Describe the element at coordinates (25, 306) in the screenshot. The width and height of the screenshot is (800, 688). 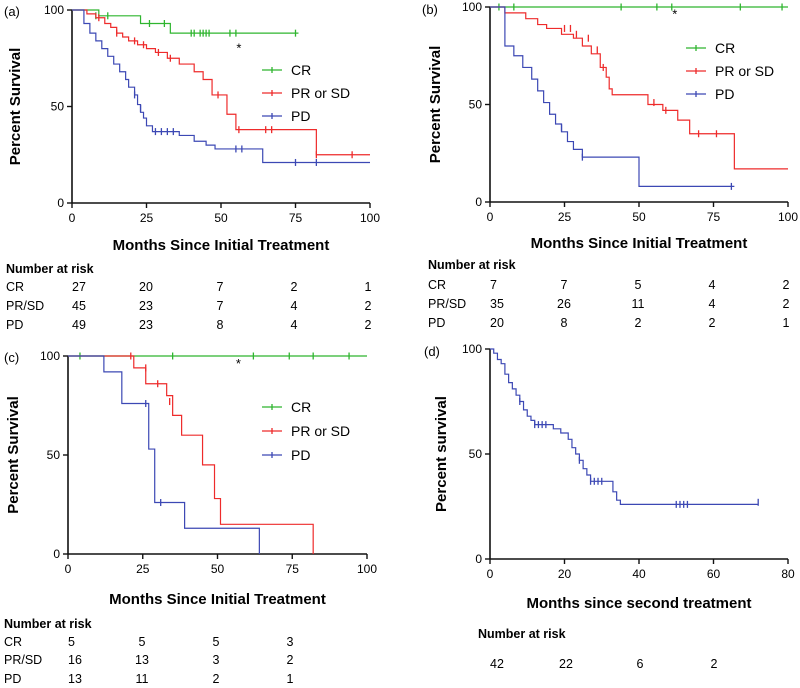
I see `risk-row-label: PR/SD` at that location.